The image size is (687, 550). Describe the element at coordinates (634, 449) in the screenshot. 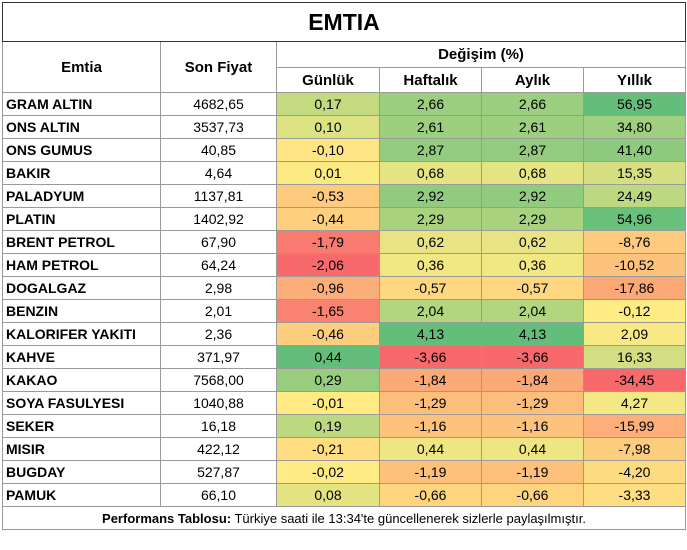

I see `change-yillik: -7,98` at that location.